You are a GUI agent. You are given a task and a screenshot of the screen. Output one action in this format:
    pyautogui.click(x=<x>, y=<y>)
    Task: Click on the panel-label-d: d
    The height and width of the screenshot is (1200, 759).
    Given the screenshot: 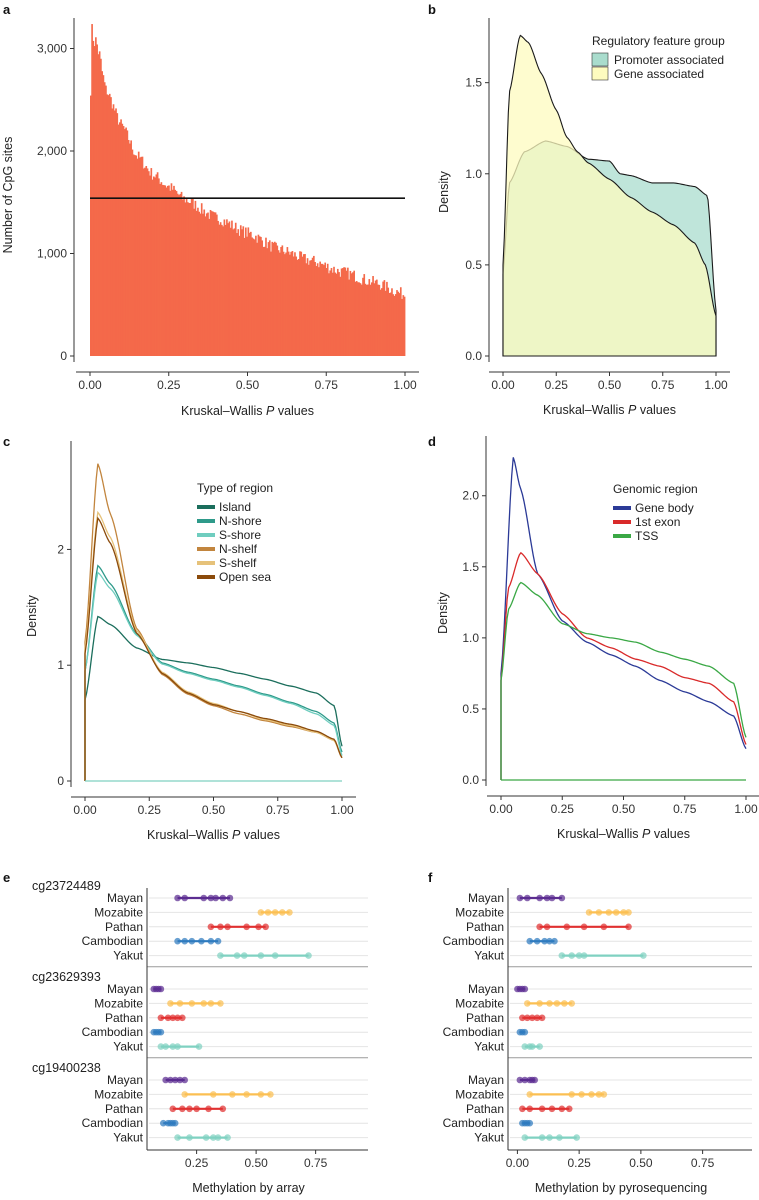 What is the action you would take?
    pyautogui.click(x=432, y=441)
    